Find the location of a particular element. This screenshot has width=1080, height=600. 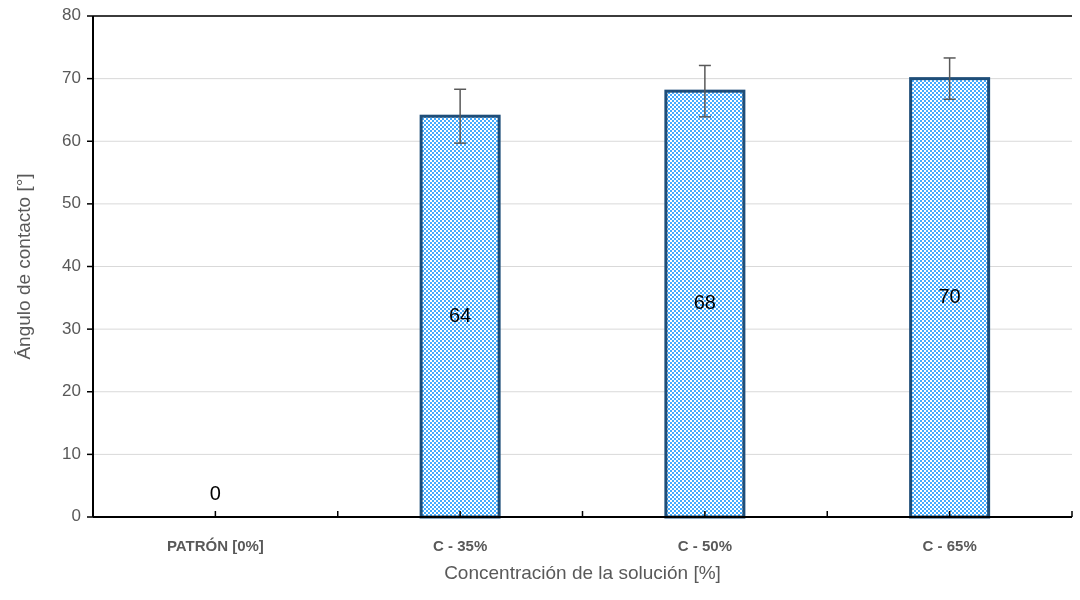

x-tick-label: C - 65% is located at coordinates (949, 545).